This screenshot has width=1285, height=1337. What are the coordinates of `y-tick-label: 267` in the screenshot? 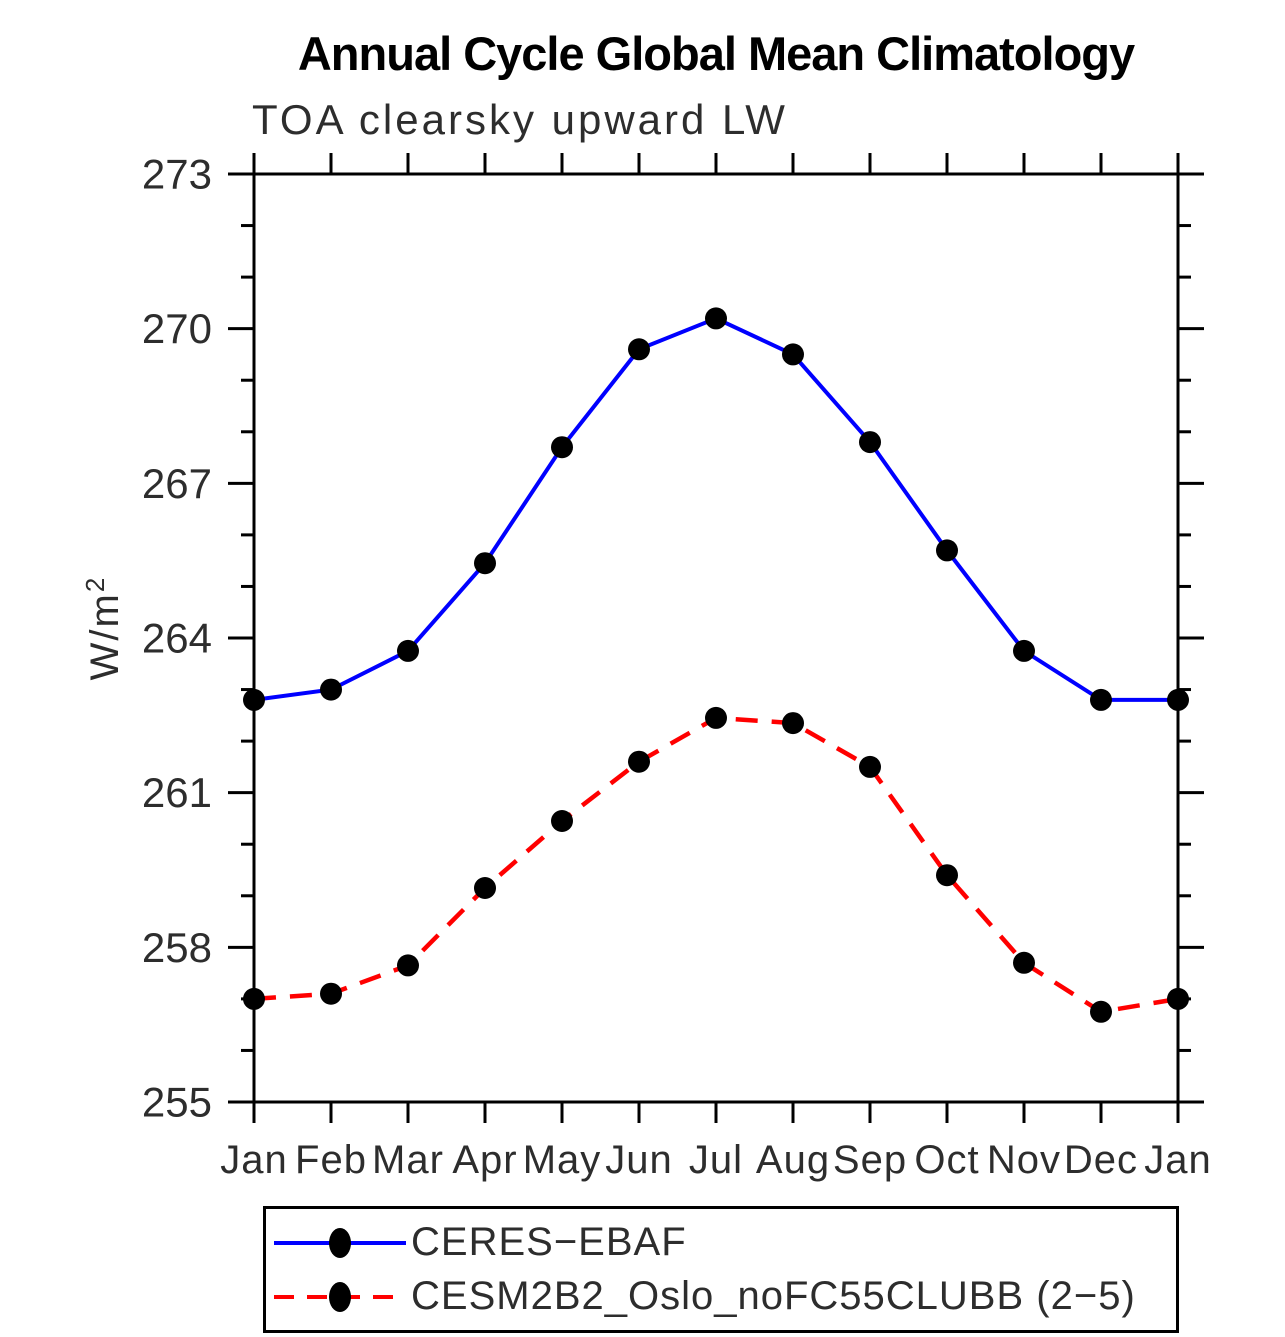 It's located at (177, 483).